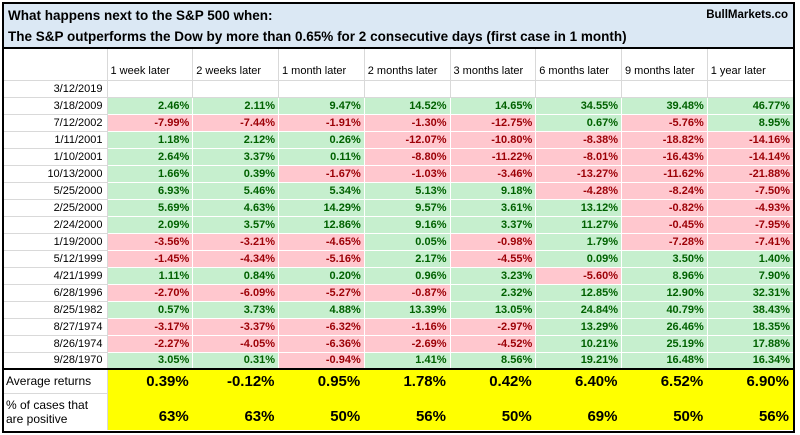 This screenshot has height=435, width=800. What do you see at coordinates (150, 242) in the screenshot?
I see `return-cell: -3.56%` at bounding box center [150, 242].